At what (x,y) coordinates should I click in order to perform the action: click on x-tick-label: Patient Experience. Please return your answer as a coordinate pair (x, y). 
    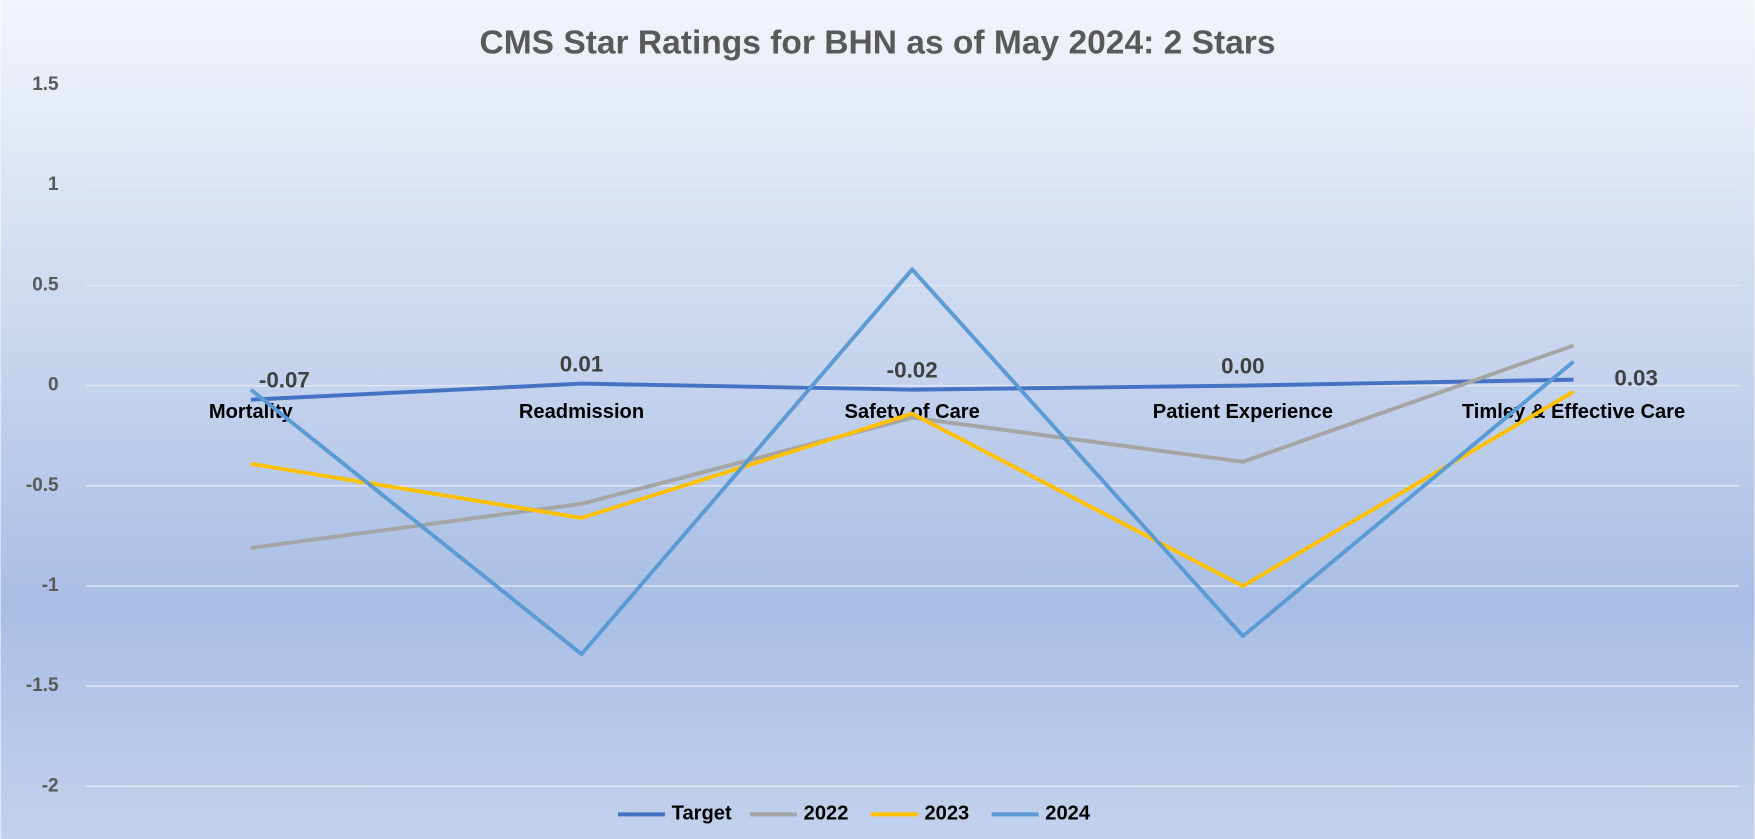
    Looking at the image, I should click on (1243, 412).